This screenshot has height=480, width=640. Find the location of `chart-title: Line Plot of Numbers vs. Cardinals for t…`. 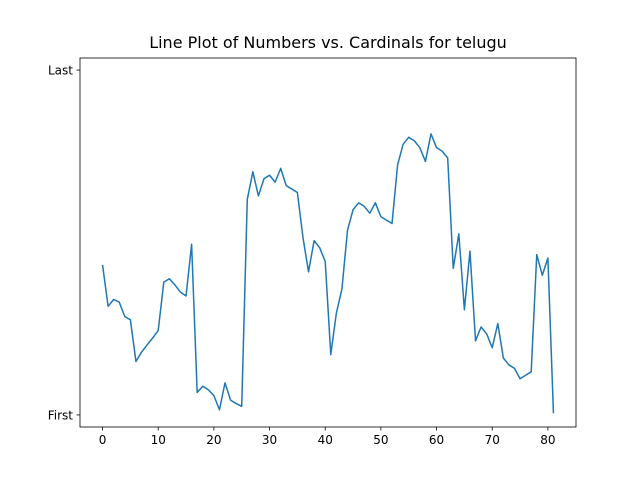

chart-title: Line Plot of Numbers vs. Cardinals for t… is located at coordinates (328, 42).